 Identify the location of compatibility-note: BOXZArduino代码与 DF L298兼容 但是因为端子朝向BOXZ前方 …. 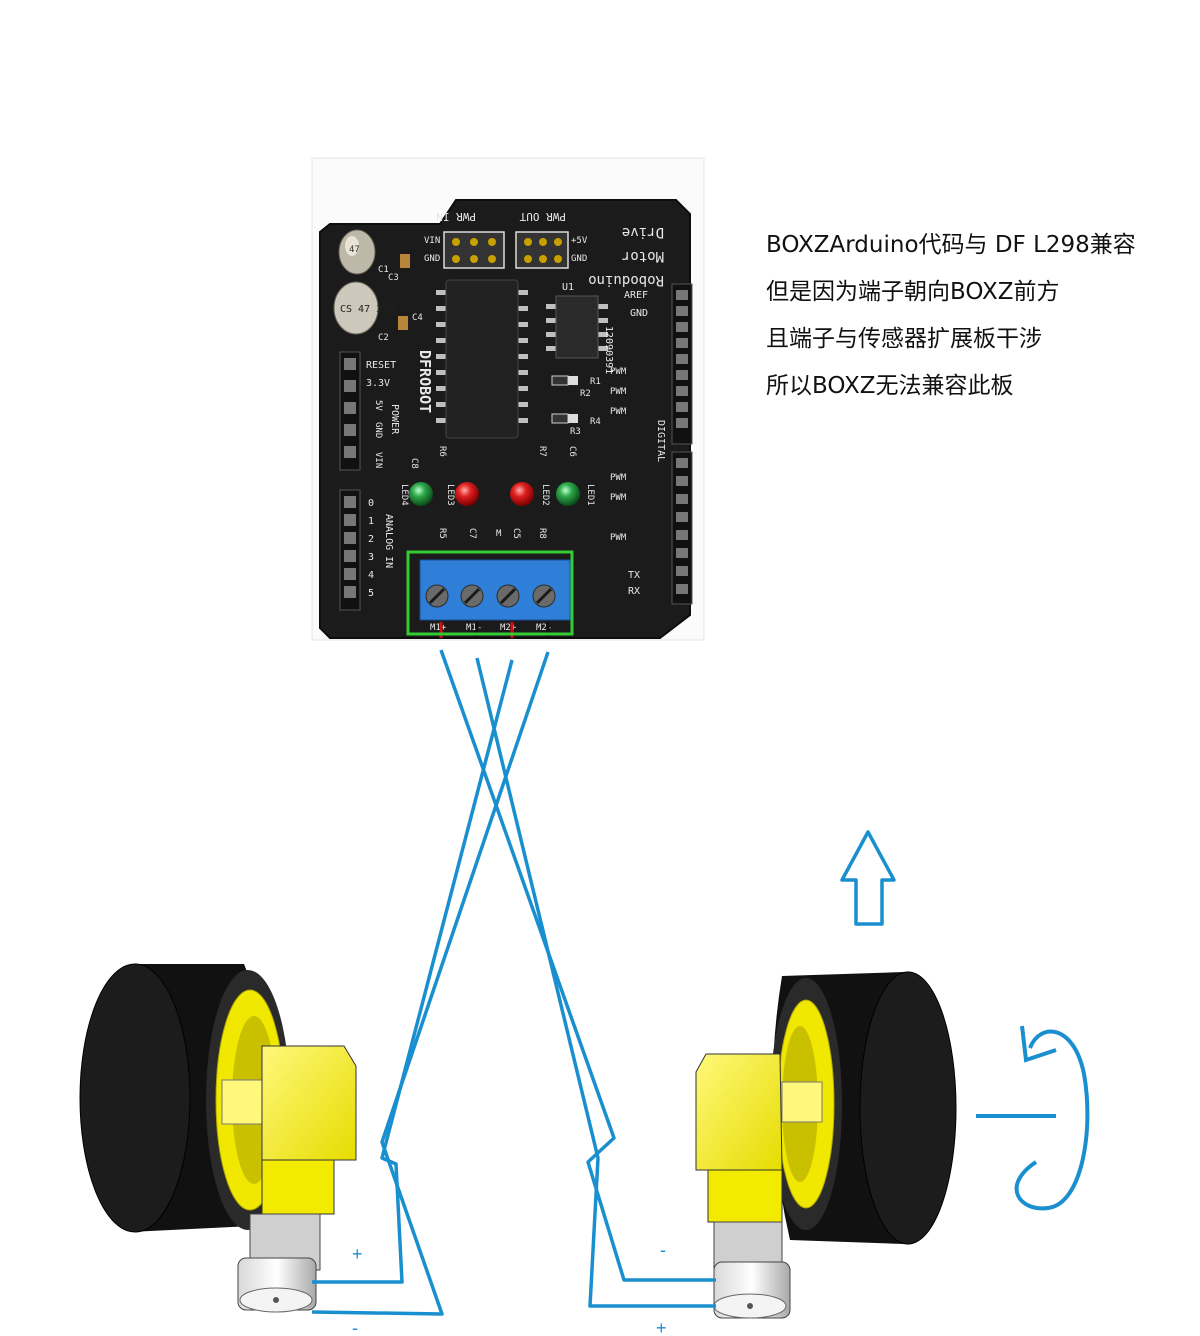
(951, 316).